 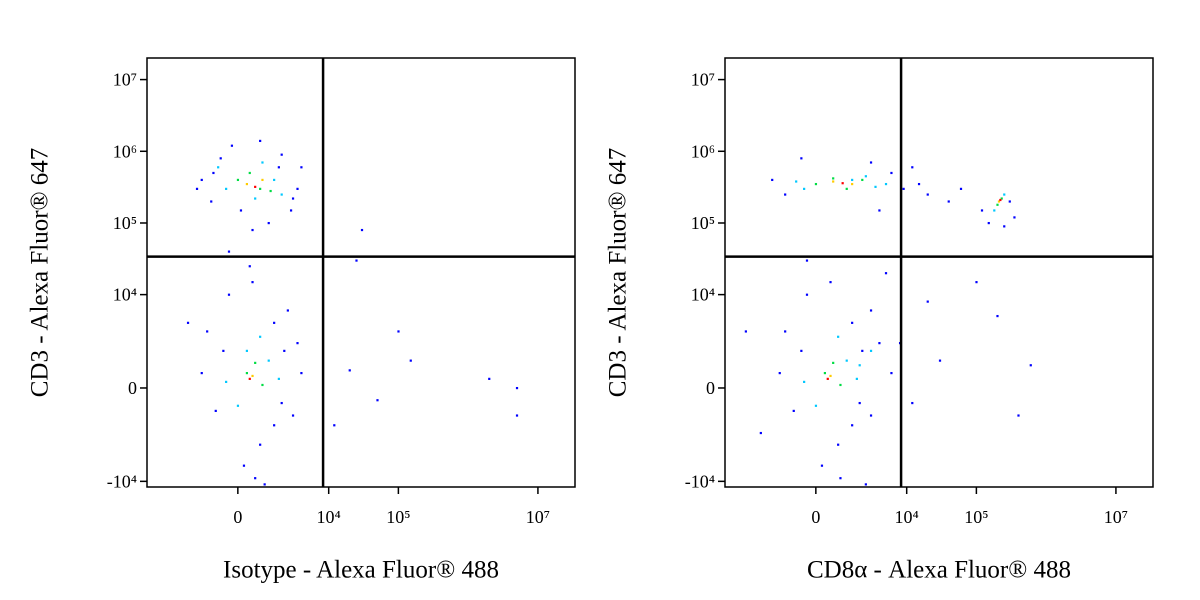 What do you see at coordinates (1116, 517) in the screenshot?
I see `x-tick-label: 10⁷` at bounding box center [1116, 517].